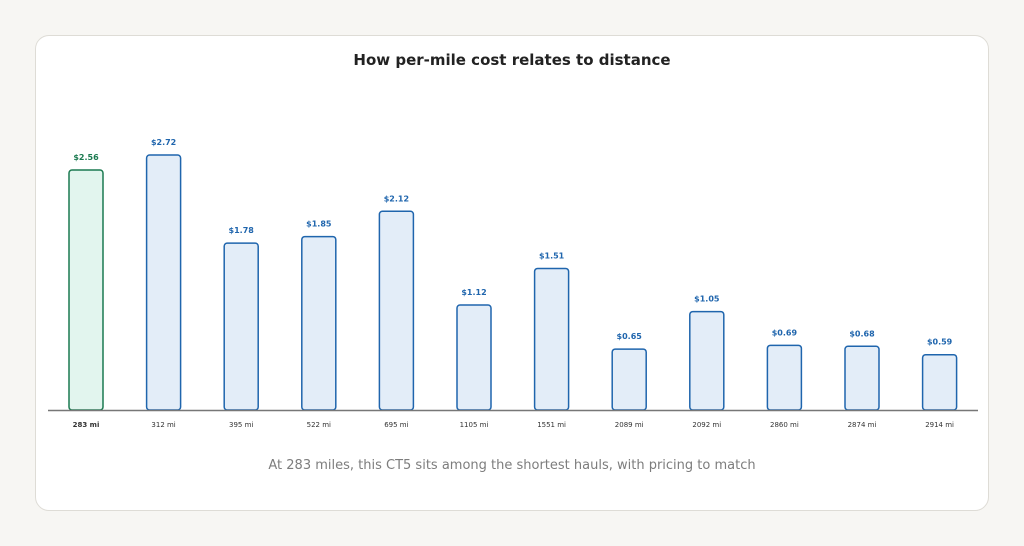  What do you see at coordinates (552, 255) in the screenshot?
I see `bar-value-label-6: $1.51` at bounding box center [552, 255].